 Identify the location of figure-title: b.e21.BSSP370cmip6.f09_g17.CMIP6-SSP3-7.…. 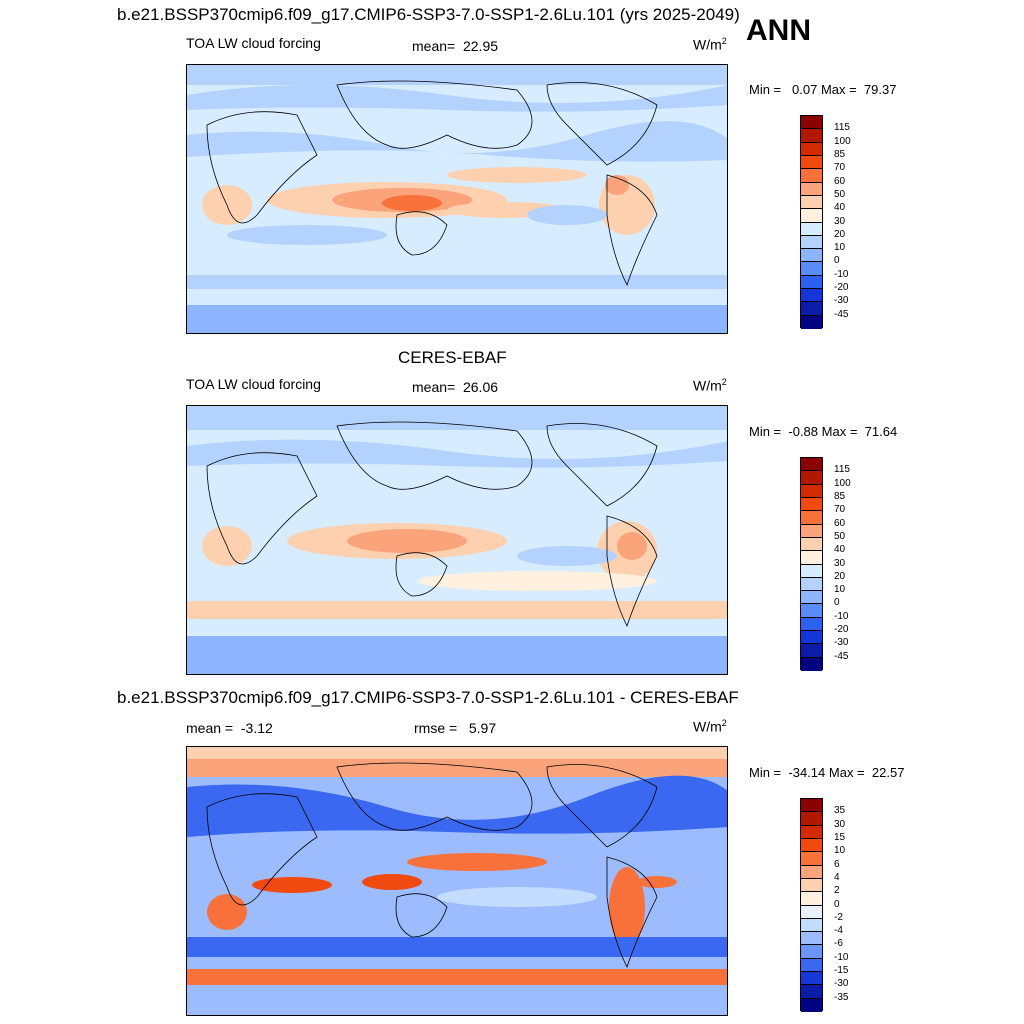
(428, 14).